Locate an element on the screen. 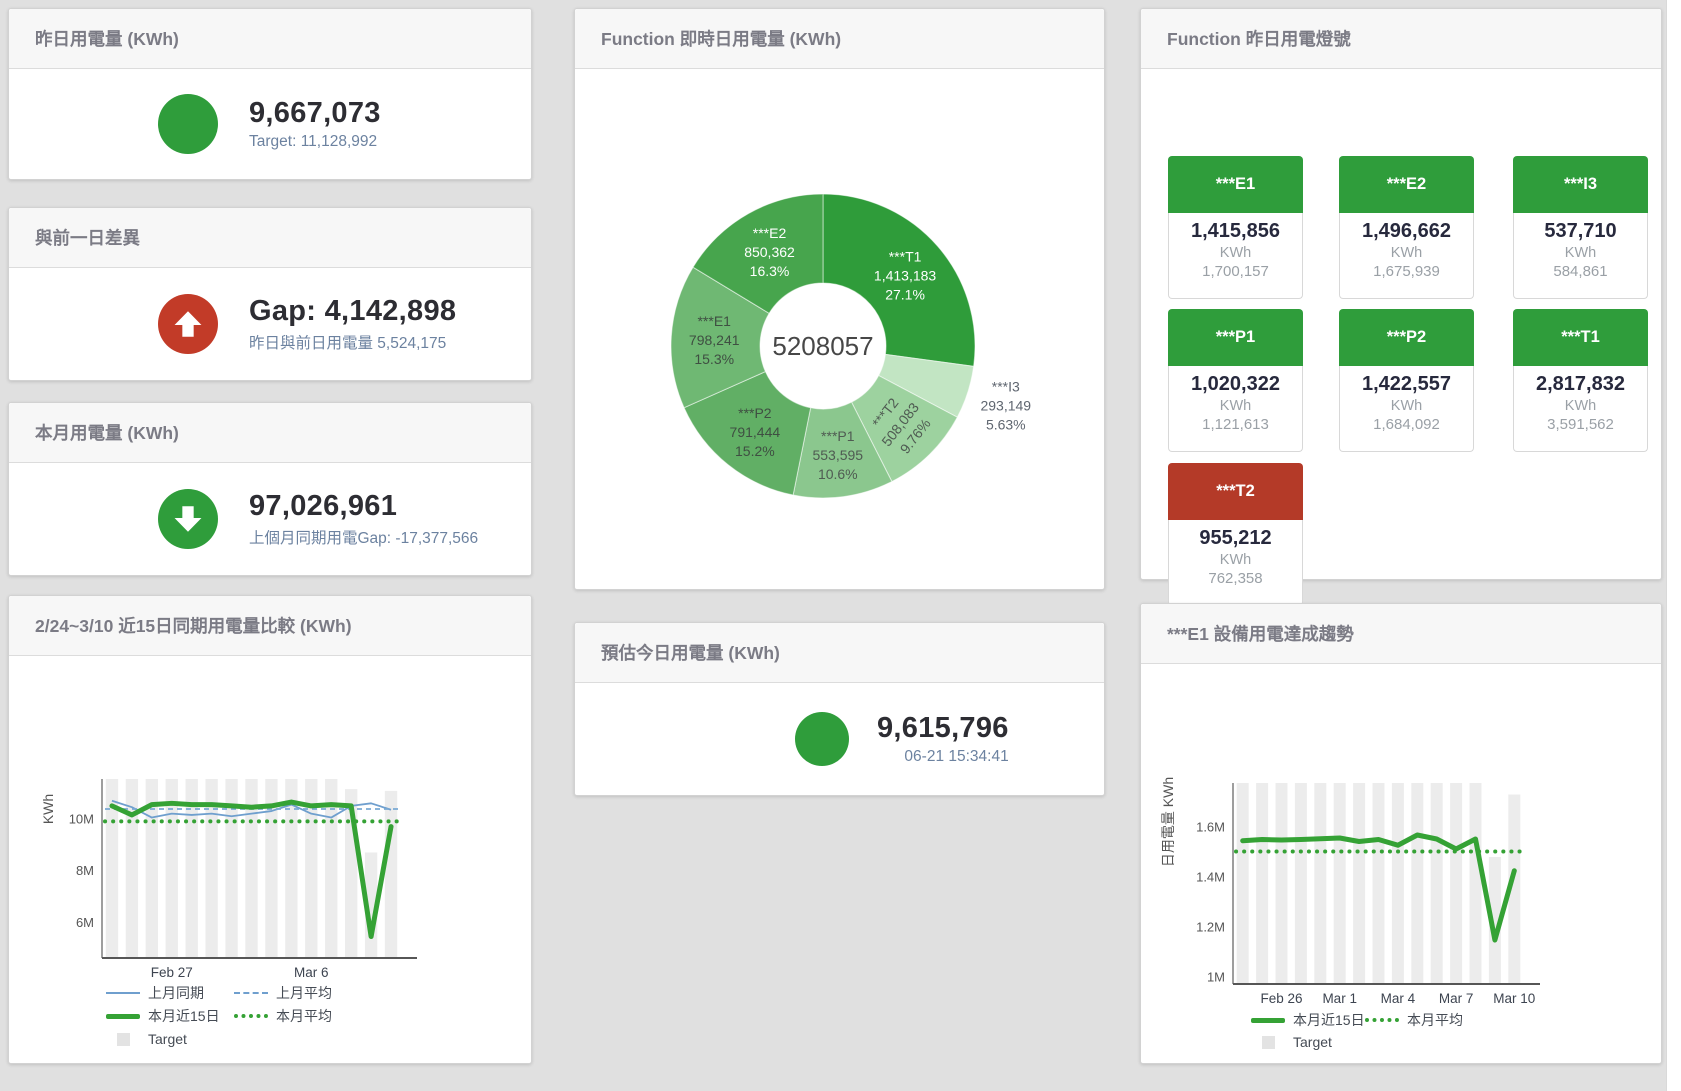  tile-value: 1,020,322 is located at coordinates (1235, 384).